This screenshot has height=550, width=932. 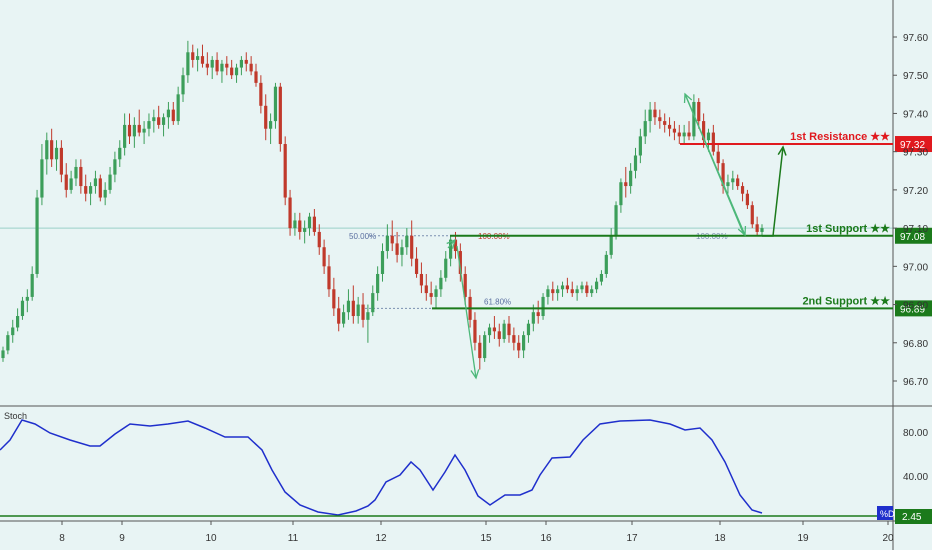 I want to click on price-tick-label: 97.50, so click(x=915, y=76).